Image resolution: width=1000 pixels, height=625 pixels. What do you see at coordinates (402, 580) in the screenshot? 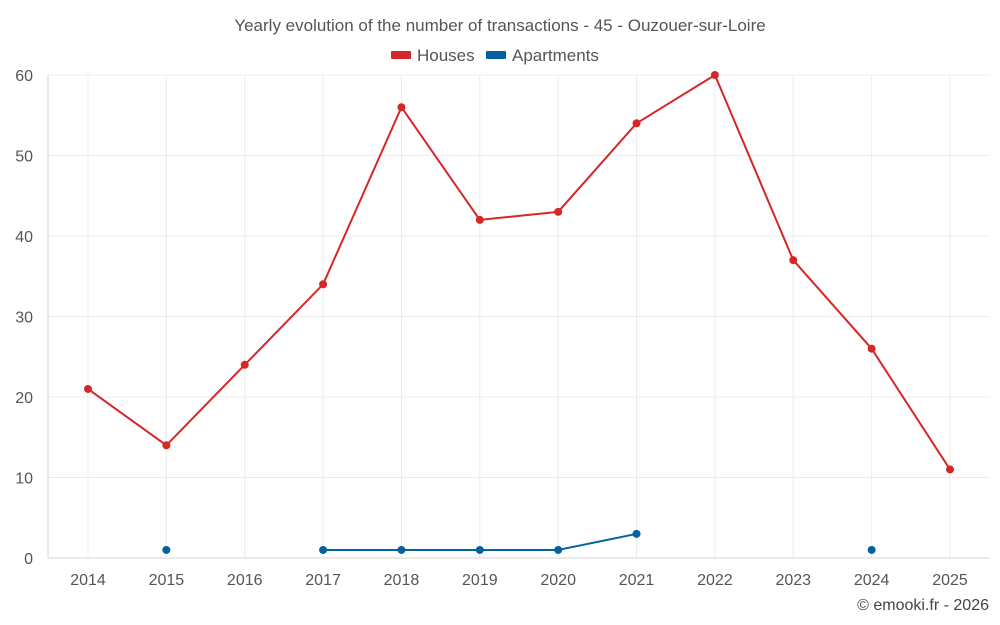
I see `x-tick-label: 2018` at bounding box center [402, 580].